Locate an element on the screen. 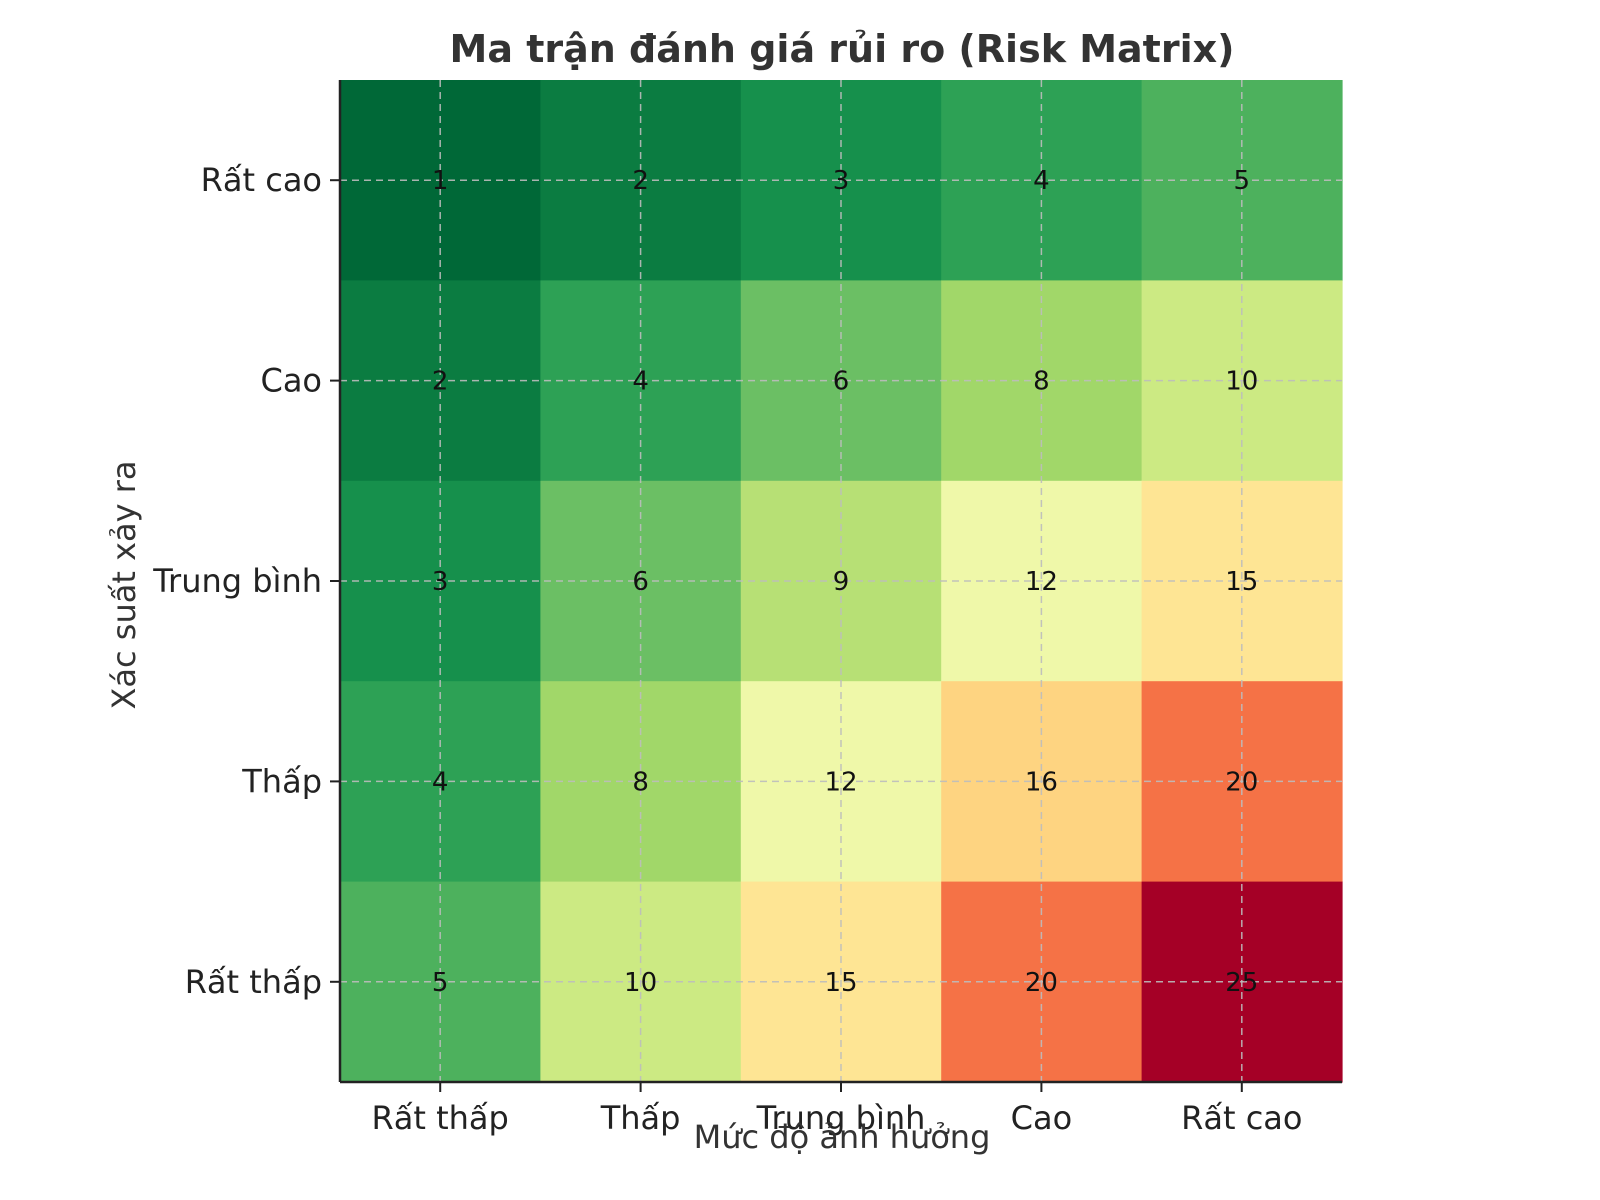 The image size is (1600, 1200). x-axis-label: Mức độ ảnh hưởng is located at coordinates (842, 1137).